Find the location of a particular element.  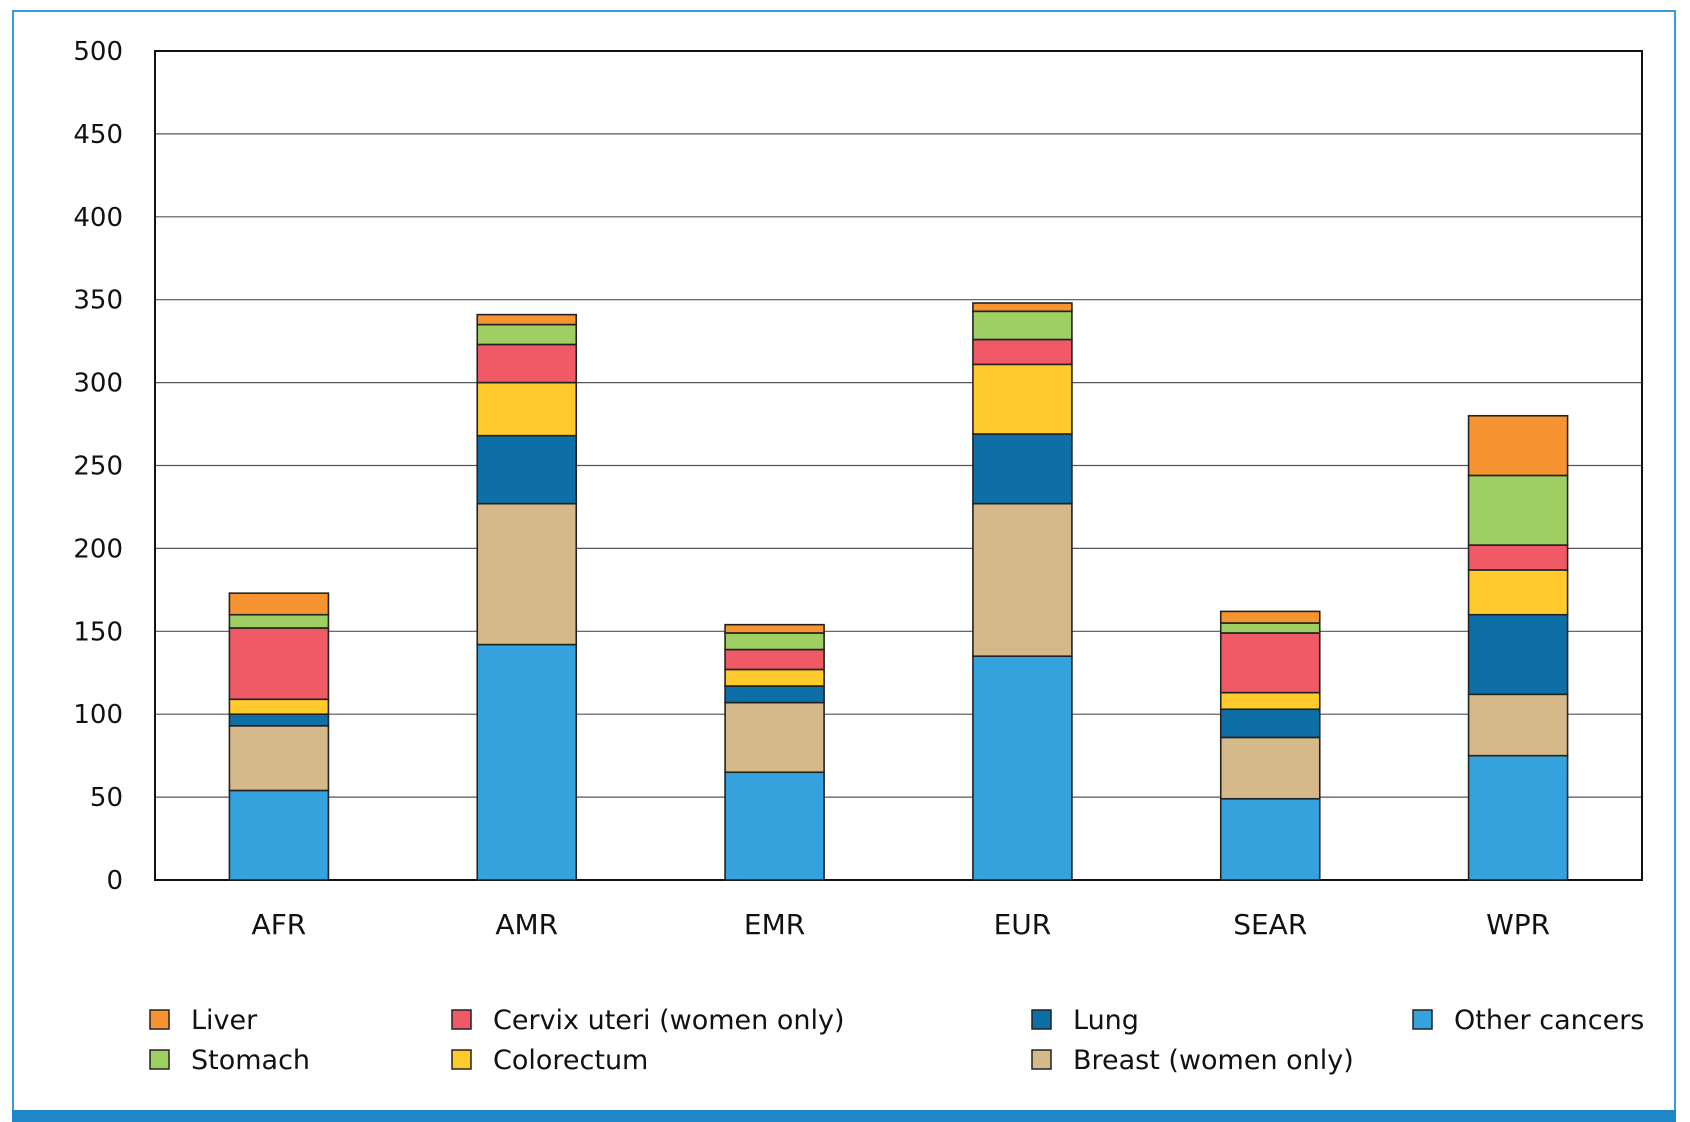

bar-segment-amr-liver is located at coordinates (527, 319).